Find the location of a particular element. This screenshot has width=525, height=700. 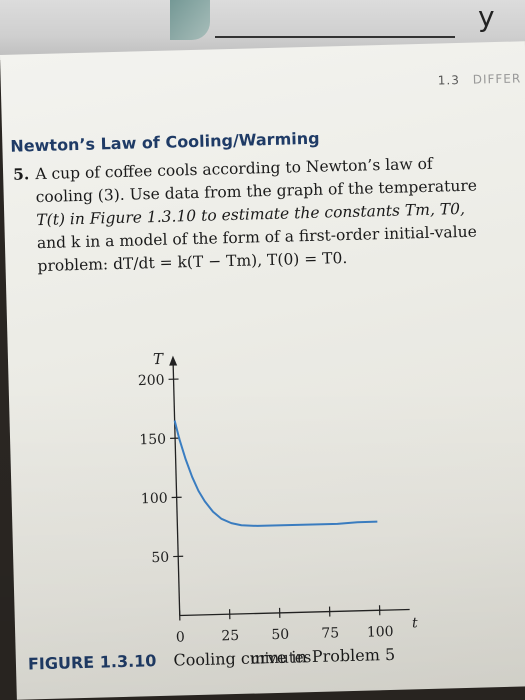

running-header: 1.3 DIFFER is located at coordinates (480, 79).